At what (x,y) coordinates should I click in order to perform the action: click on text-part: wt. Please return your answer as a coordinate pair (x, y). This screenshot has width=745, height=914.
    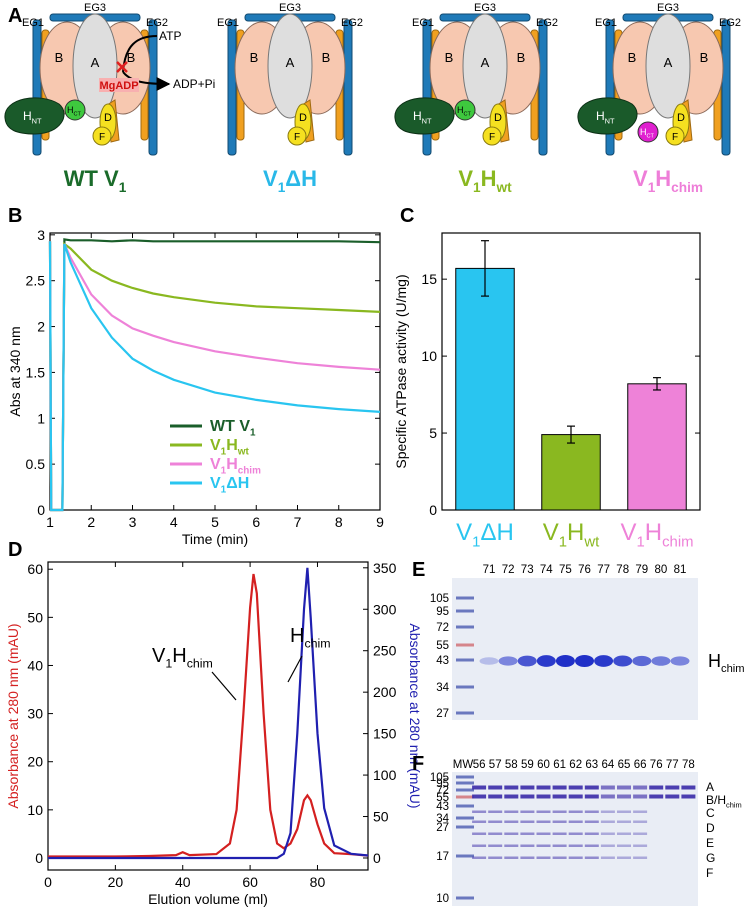
    Looking at the image, I should click on (243, 451).